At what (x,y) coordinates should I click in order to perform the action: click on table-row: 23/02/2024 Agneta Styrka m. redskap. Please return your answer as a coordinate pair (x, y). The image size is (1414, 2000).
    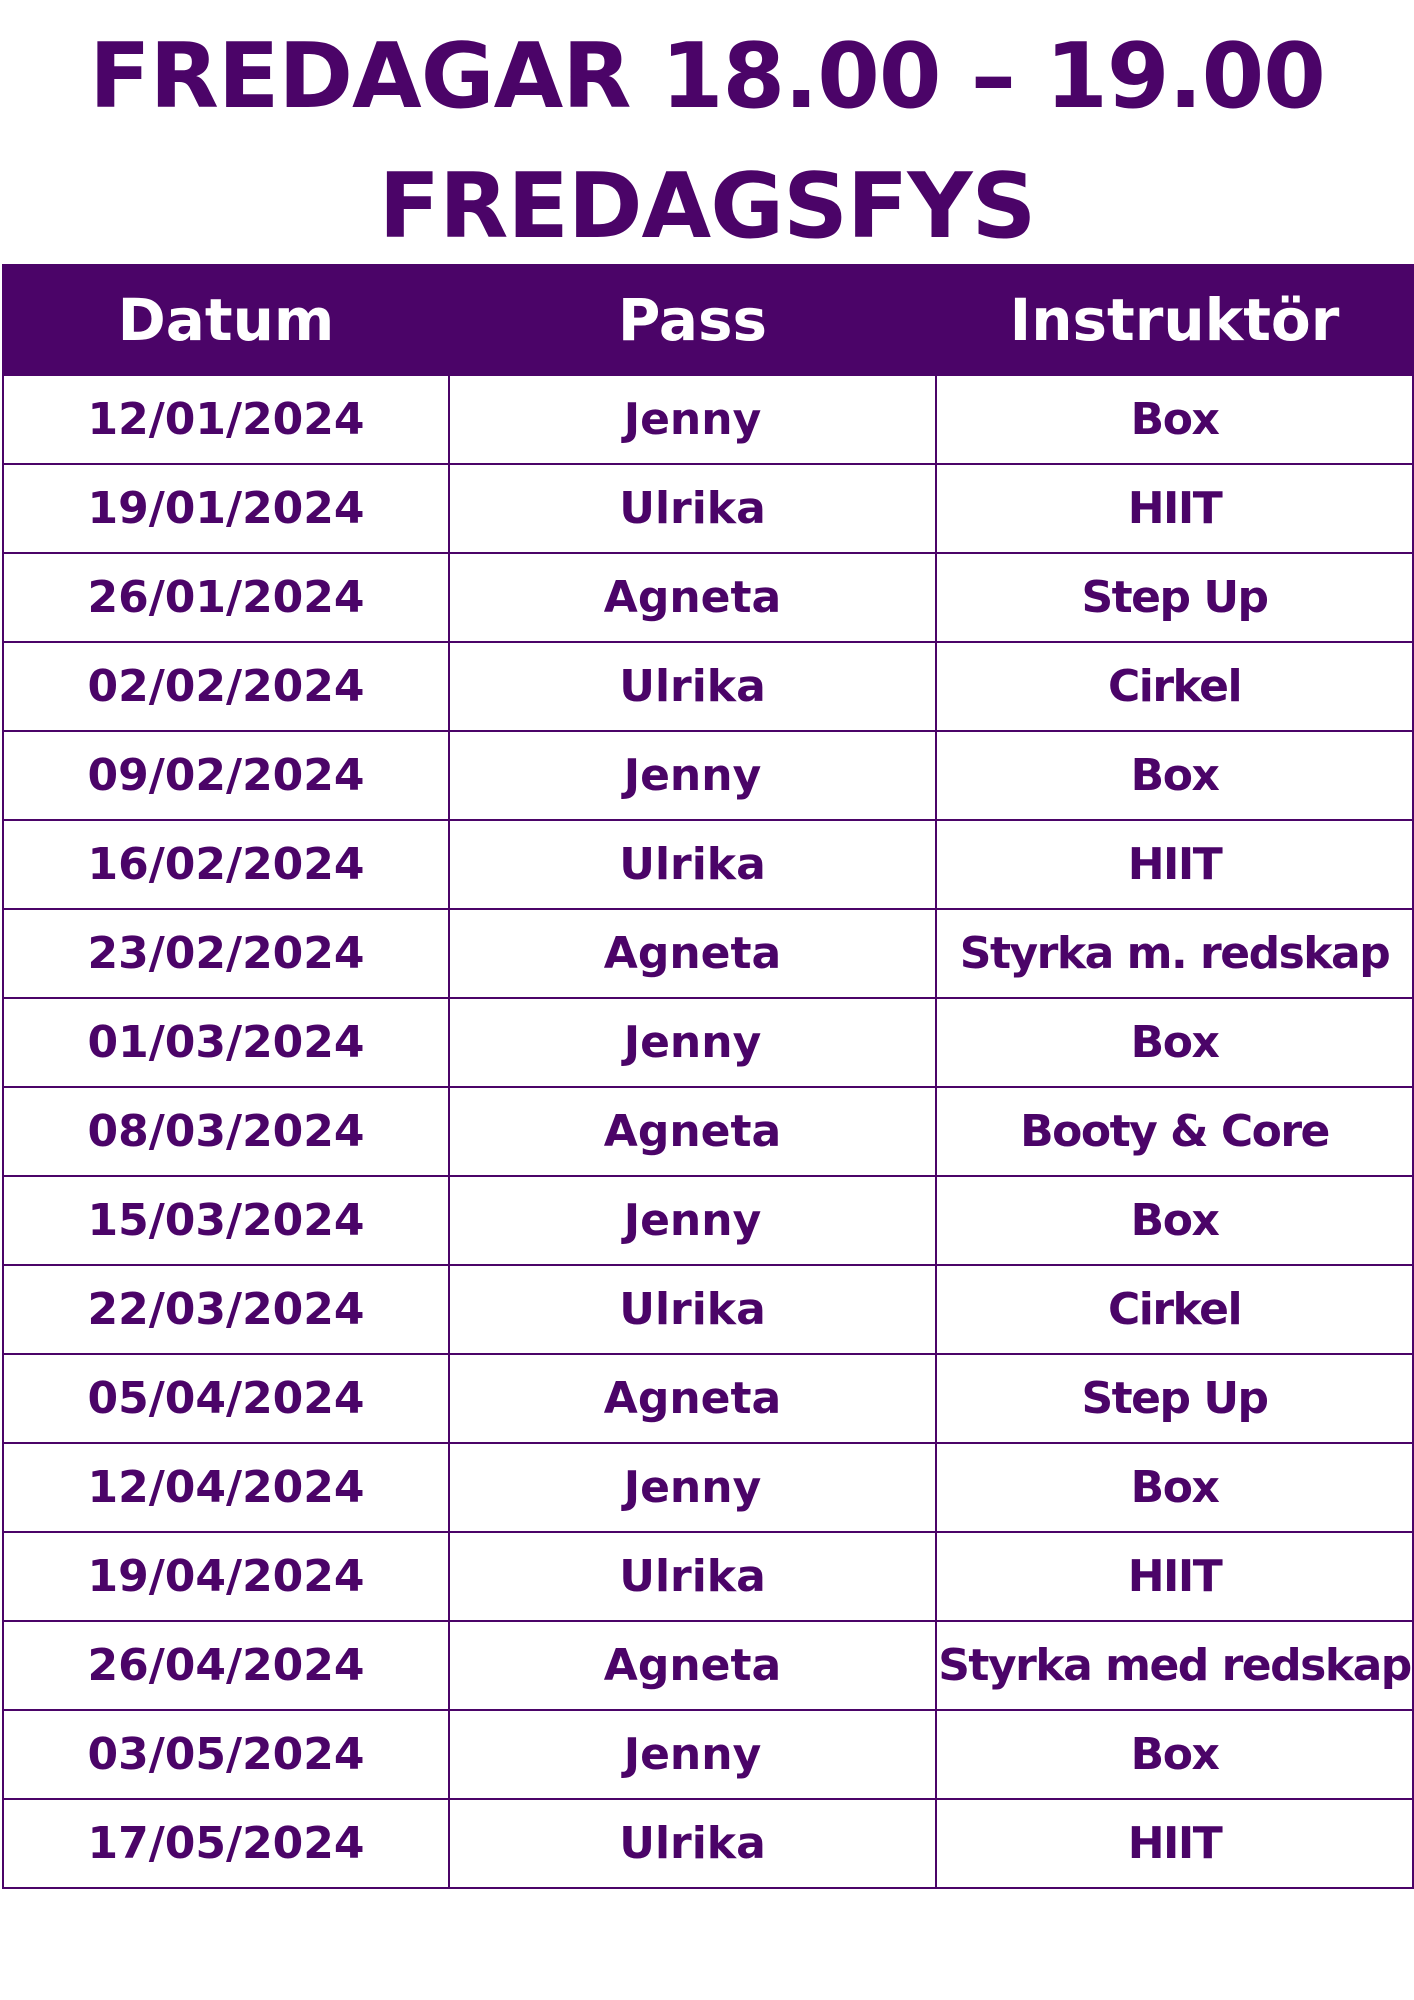
    Looking at the image, I should click on (708, 953).